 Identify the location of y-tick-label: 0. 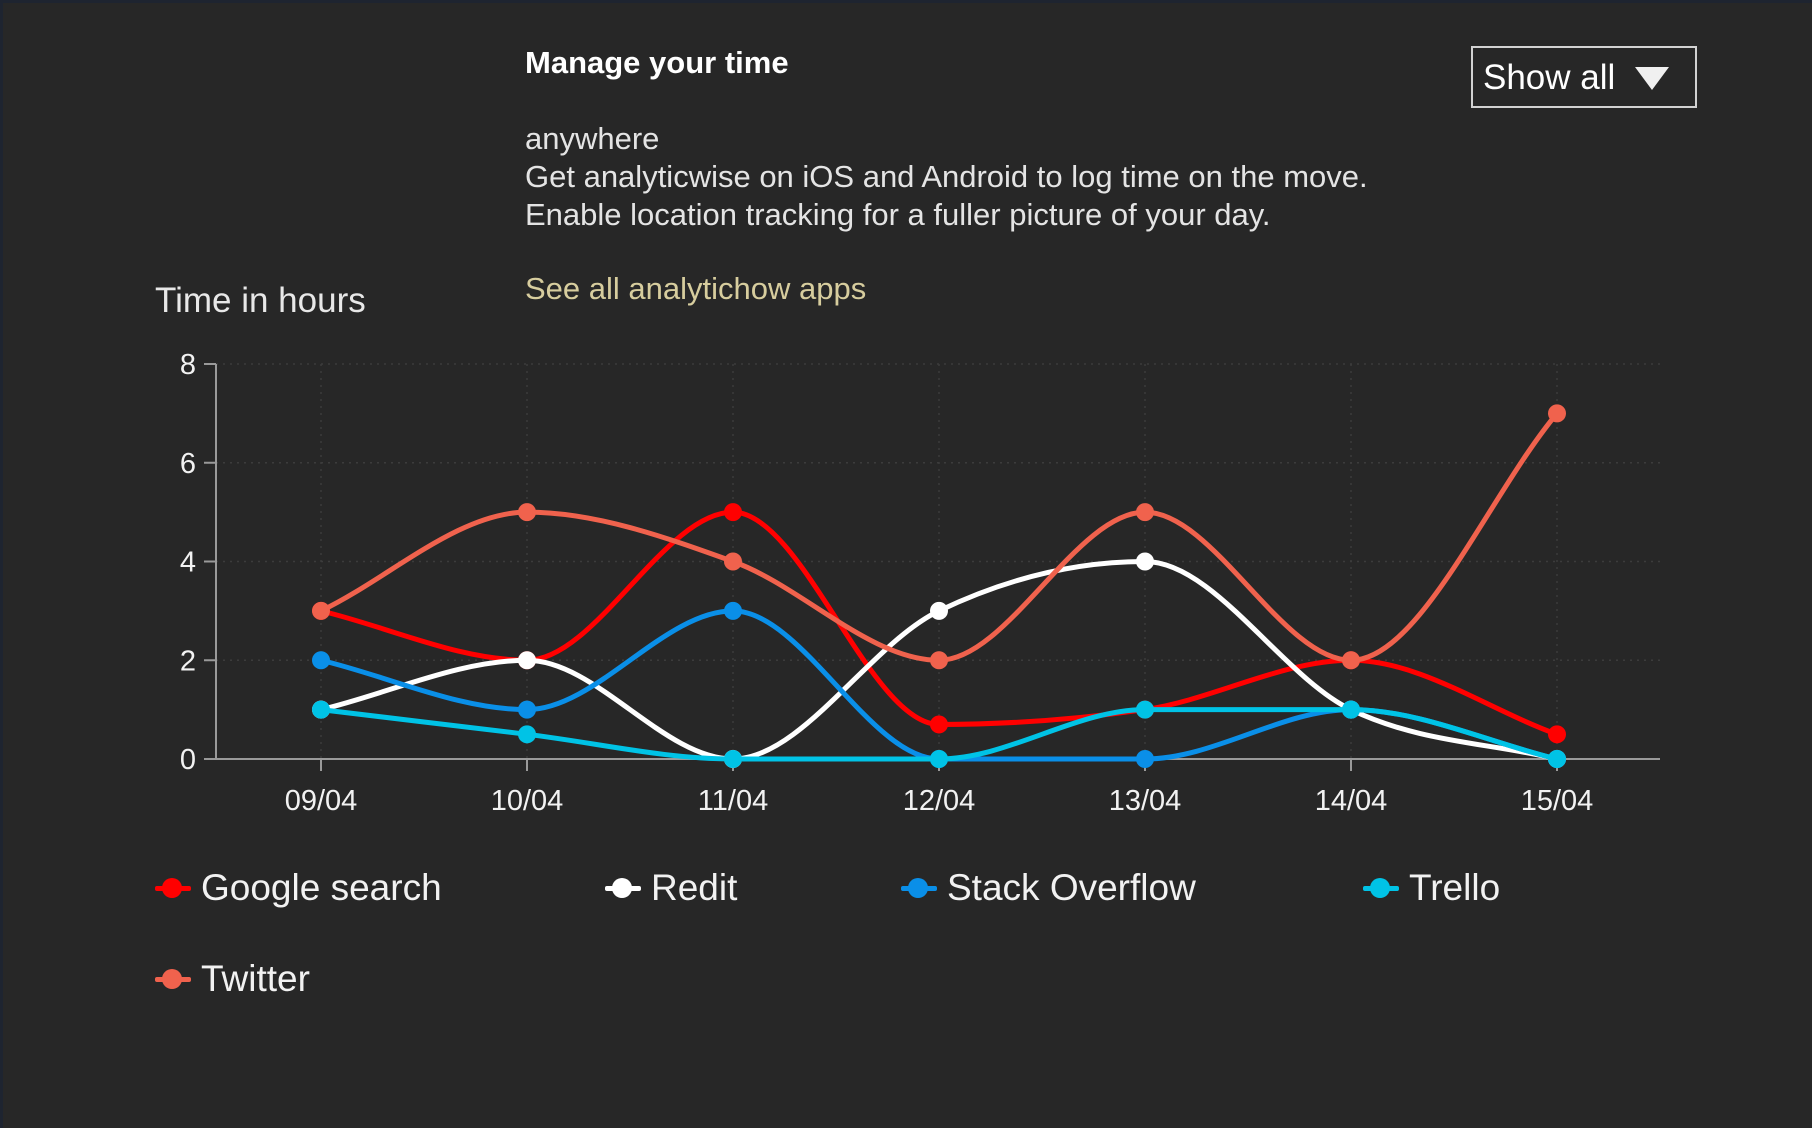
(188, 760).